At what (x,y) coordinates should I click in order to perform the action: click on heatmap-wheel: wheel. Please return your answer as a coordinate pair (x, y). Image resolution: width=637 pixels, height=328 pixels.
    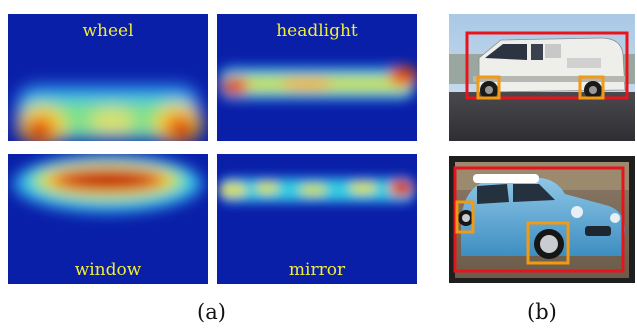
    Looking at the image, I should click on (108, 77).